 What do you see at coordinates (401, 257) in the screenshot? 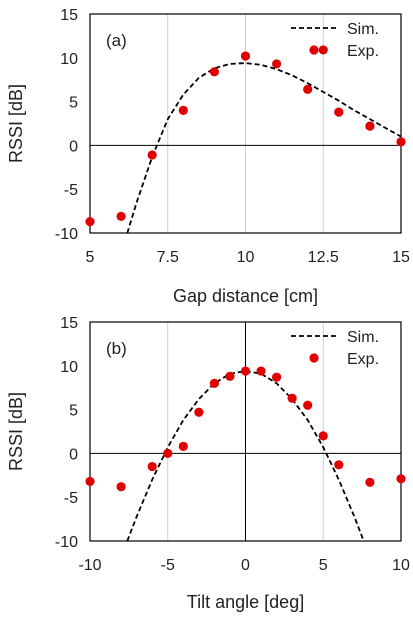
I see `x-tick-label: 15` at bounding box center [401, 257].